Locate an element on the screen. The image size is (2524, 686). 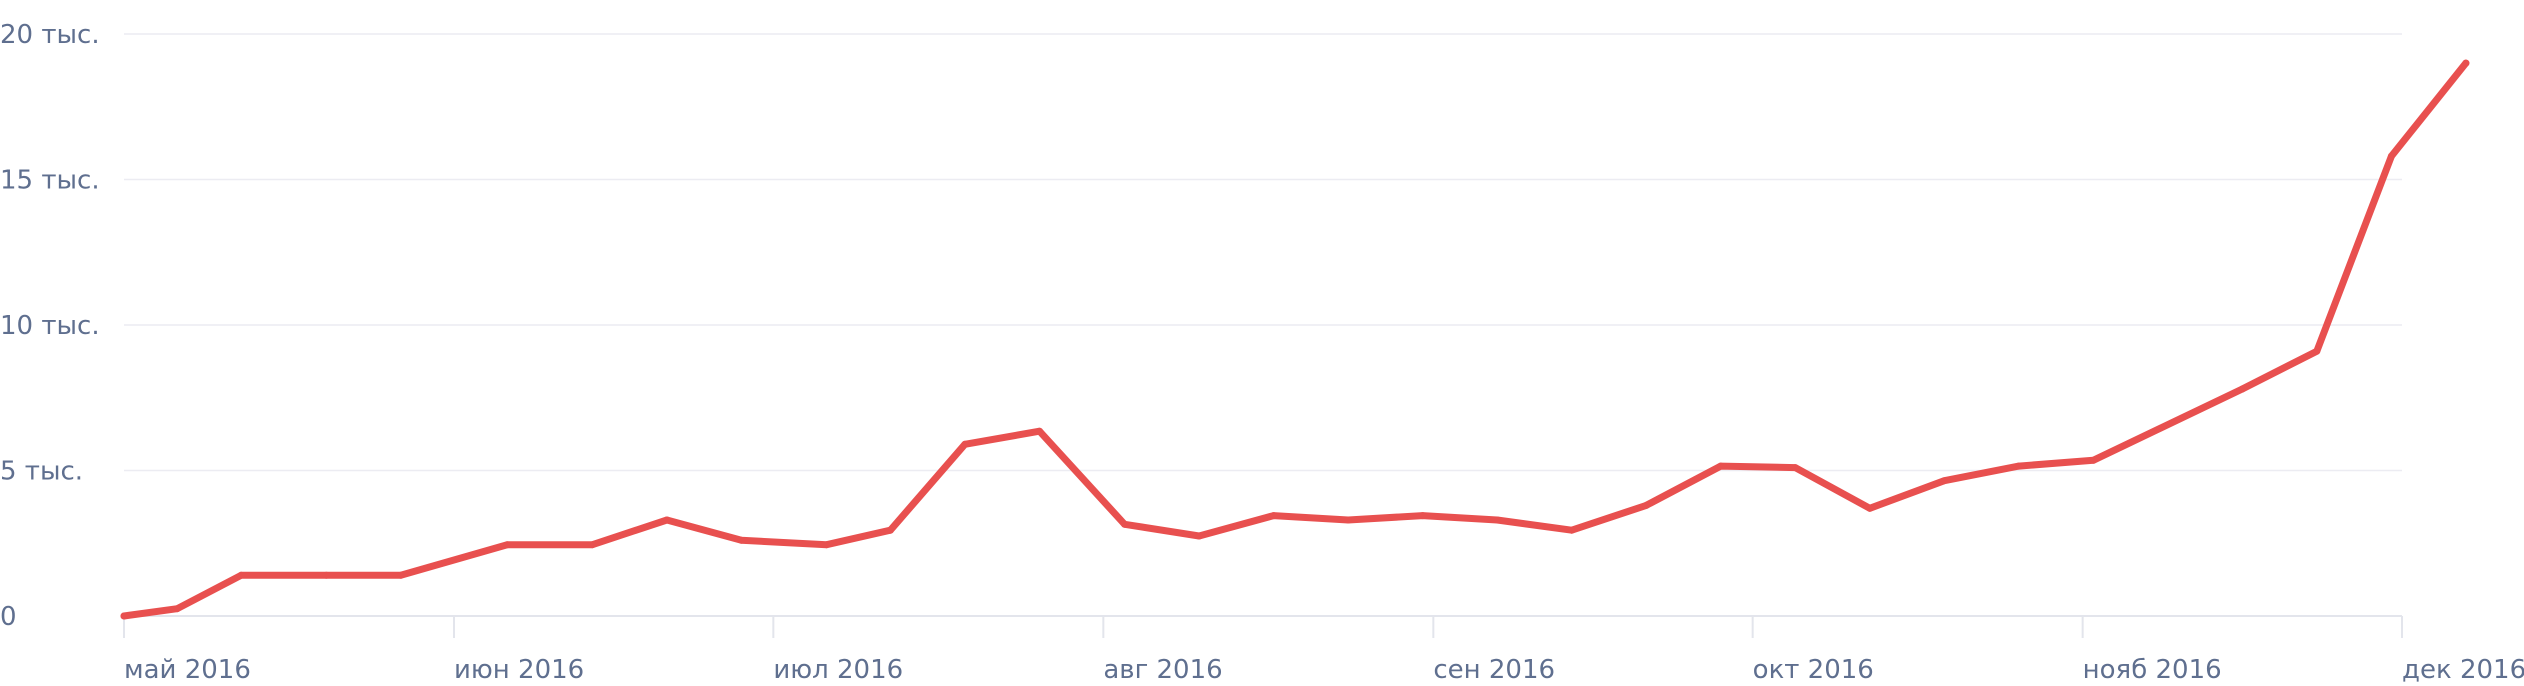
x-tick-label: окт 2016 is located at coordinates (1813, 670).